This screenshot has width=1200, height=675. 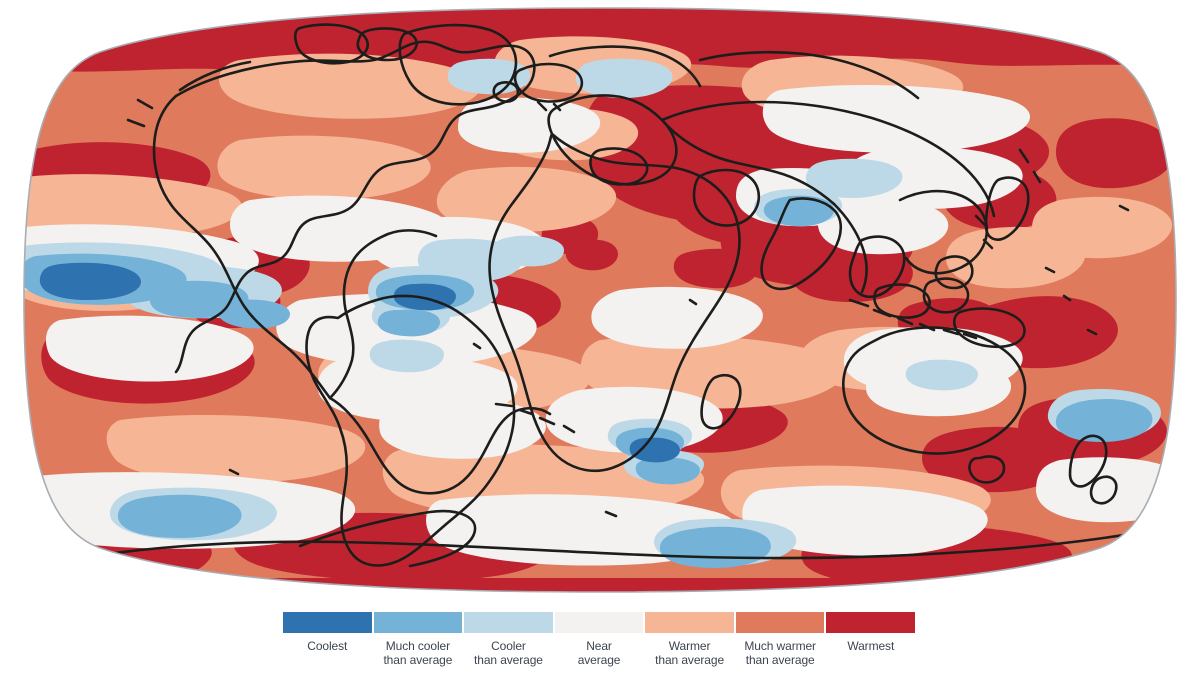 I want to click on legend-label-much-cooler: Much cooler than average, so click(x=418, y=653).